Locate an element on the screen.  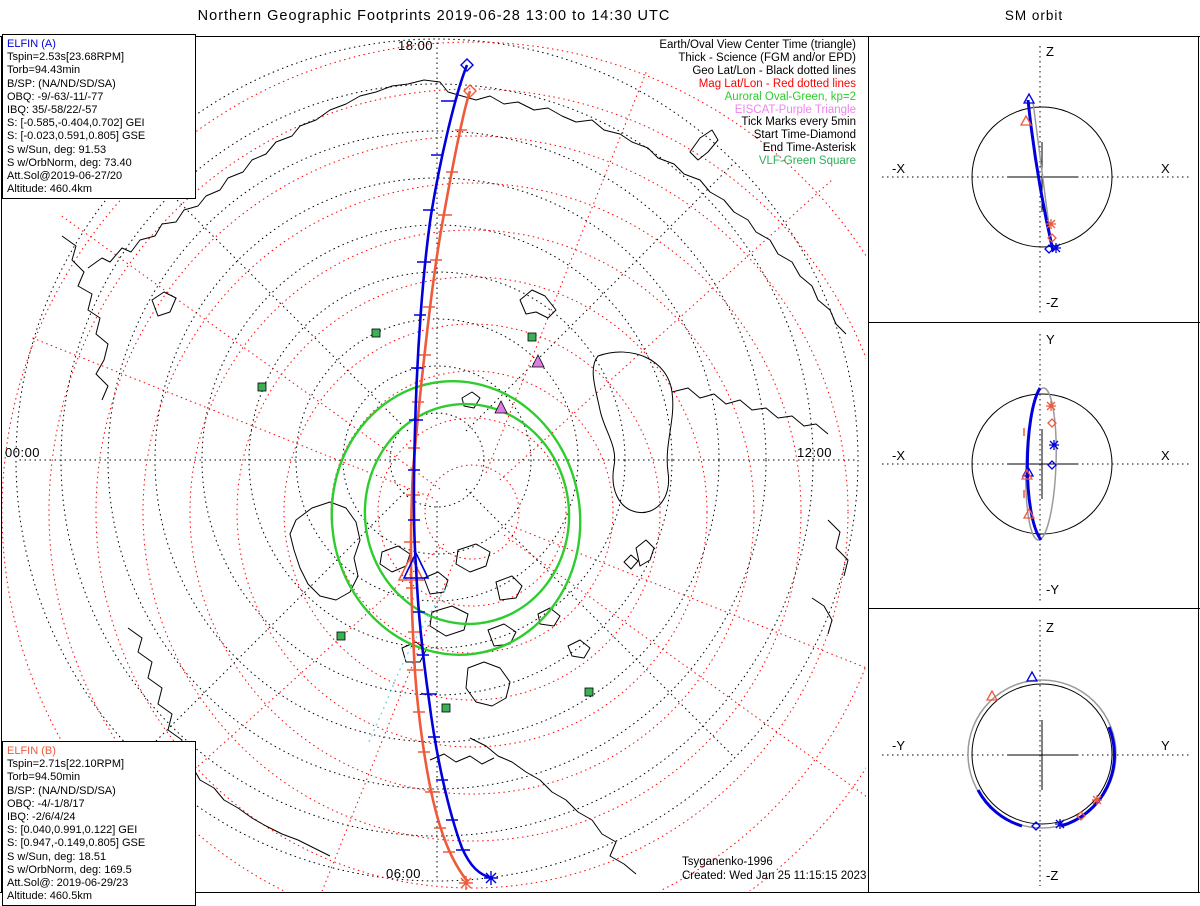
elfin-a-start-diamond is located at coordinates (467, 65).